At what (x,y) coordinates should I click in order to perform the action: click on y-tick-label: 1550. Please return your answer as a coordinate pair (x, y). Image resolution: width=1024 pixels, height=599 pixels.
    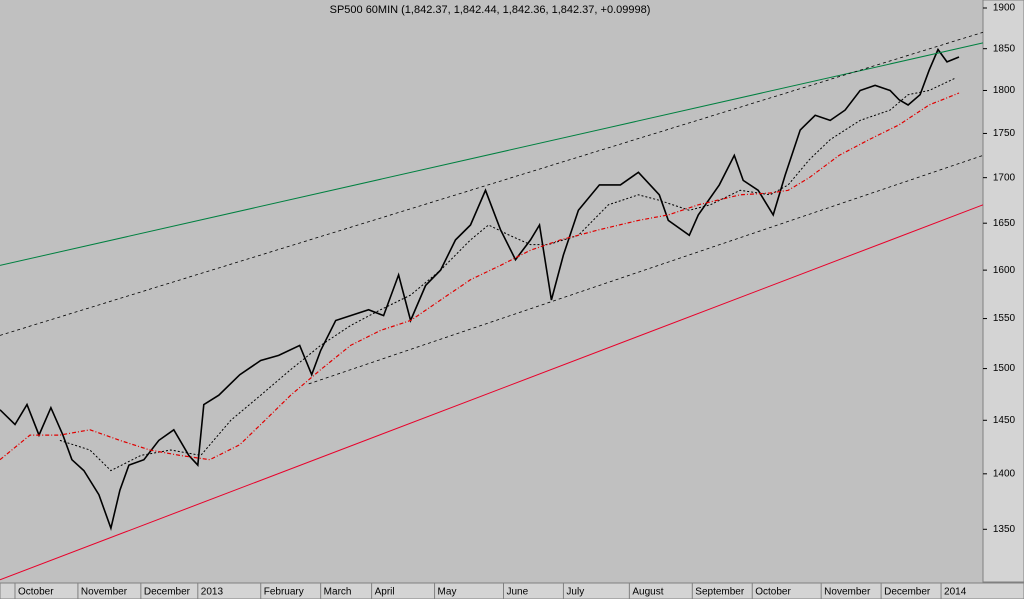
    Looking at the image, I should click on (1004, 318).